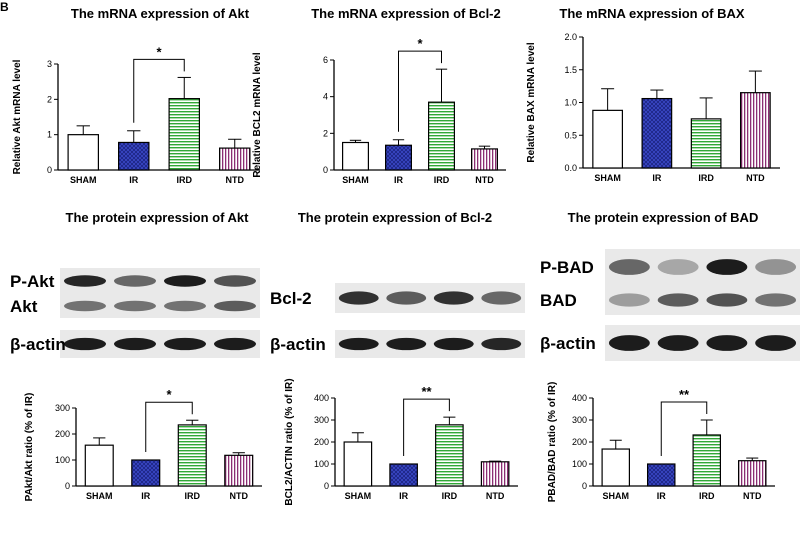 This screenshot has height=538, width=800. What do you see at coordinates (552, 442) in the screenshot?
I see `y-axis-label: PBAD/BAD ratio (% of IR)` at bounding box center [552, 442].